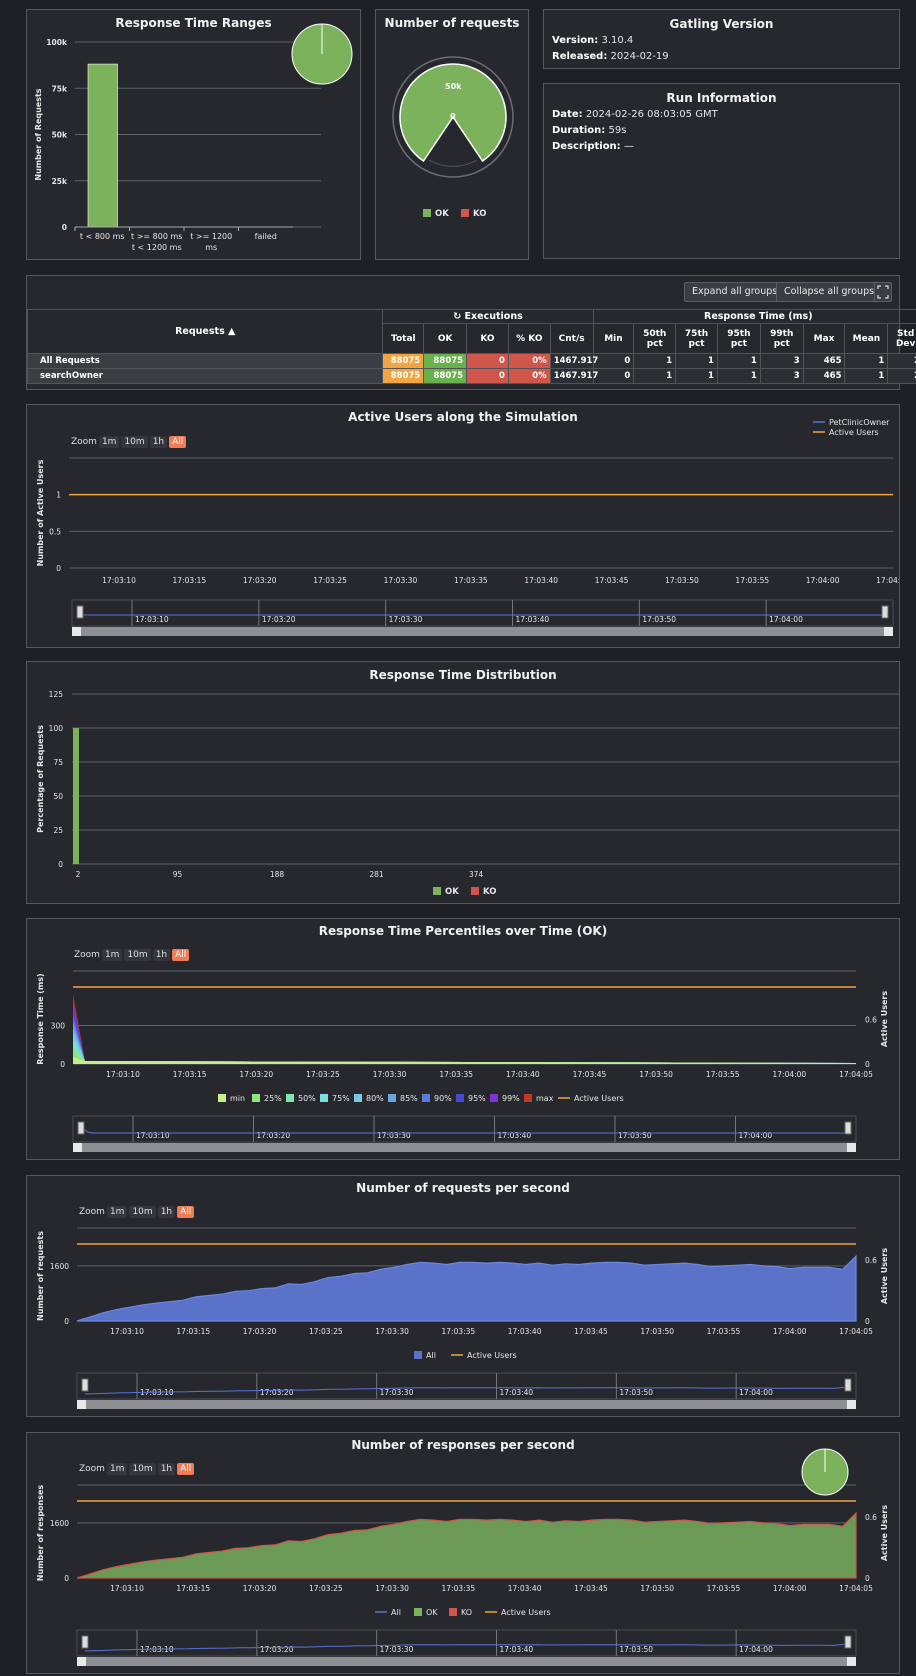 This screenshot has width=916, height=1676. What do you see at coordinates (445, 376) in the screenshot?
I see `cell-ok: 88075` at bounding box center [445, 376].